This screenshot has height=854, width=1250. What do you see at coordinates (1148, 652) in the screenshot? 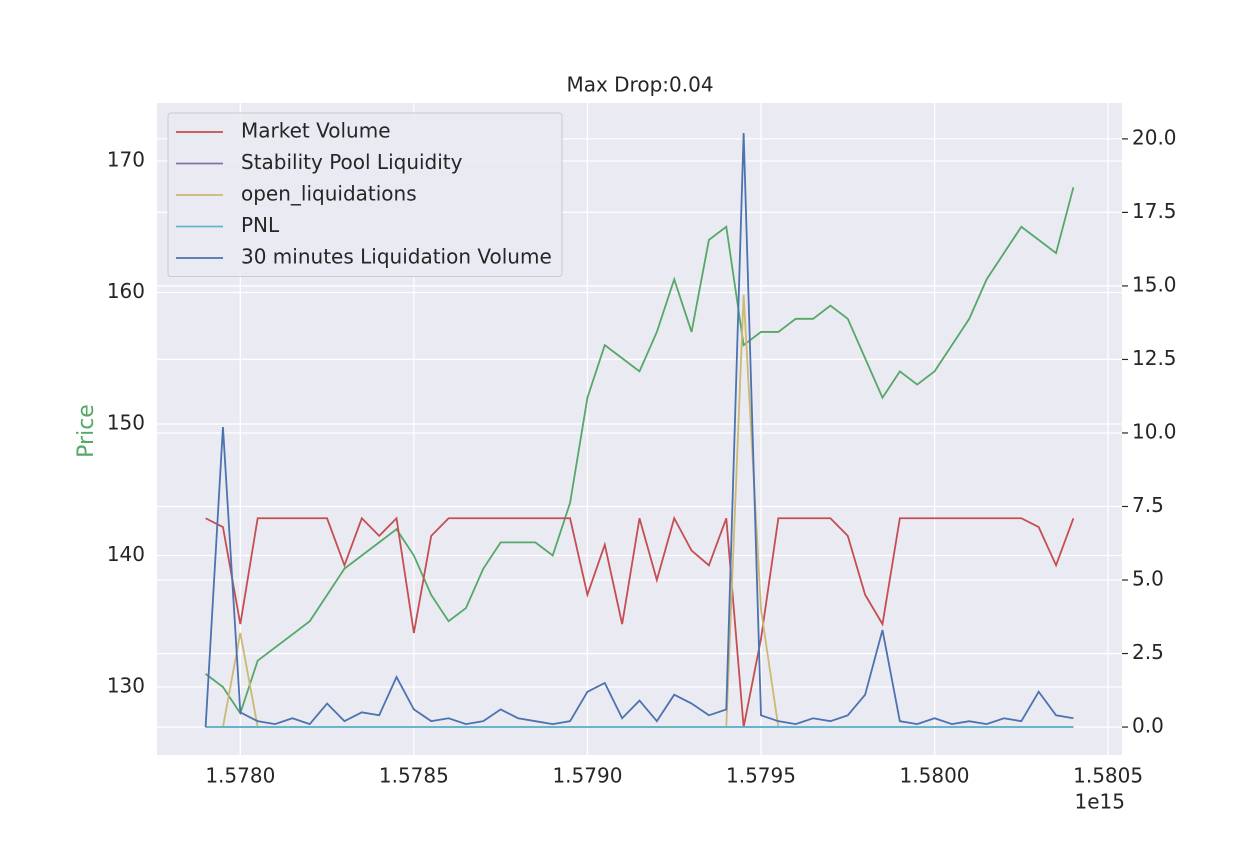
I see `y2-tick-label: 2.5` at bounding box center [1148, 652].